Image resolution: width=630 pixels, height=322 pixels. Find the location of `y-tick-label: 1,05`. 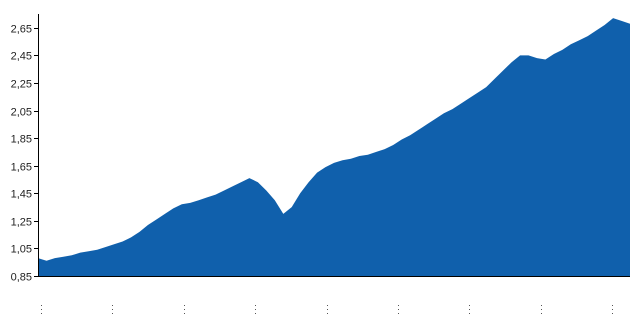

y-tick-label: 1,05 is located at coordinates (21, 250).